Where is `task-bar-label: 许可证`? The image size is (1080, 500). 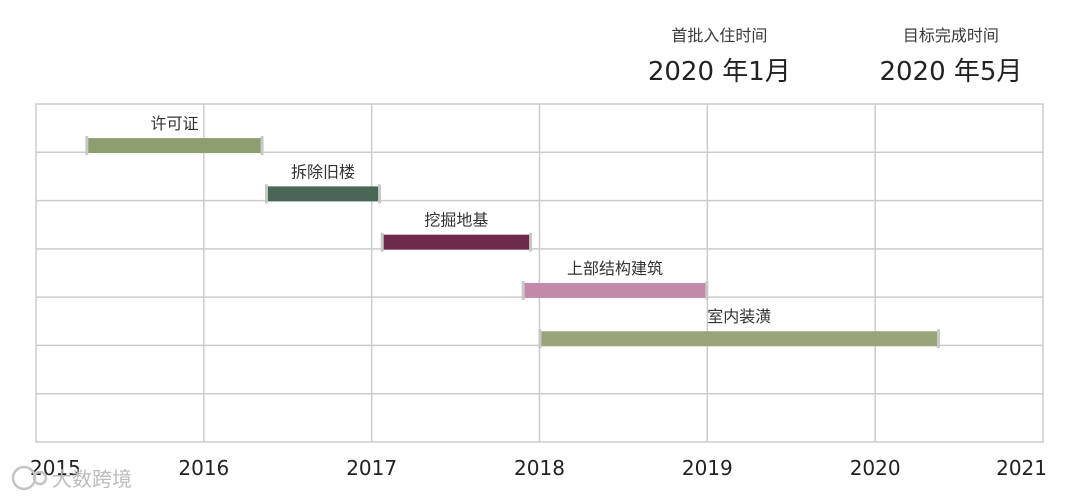
task-bar-label: 许可证 is located at coordinates (174, 123).